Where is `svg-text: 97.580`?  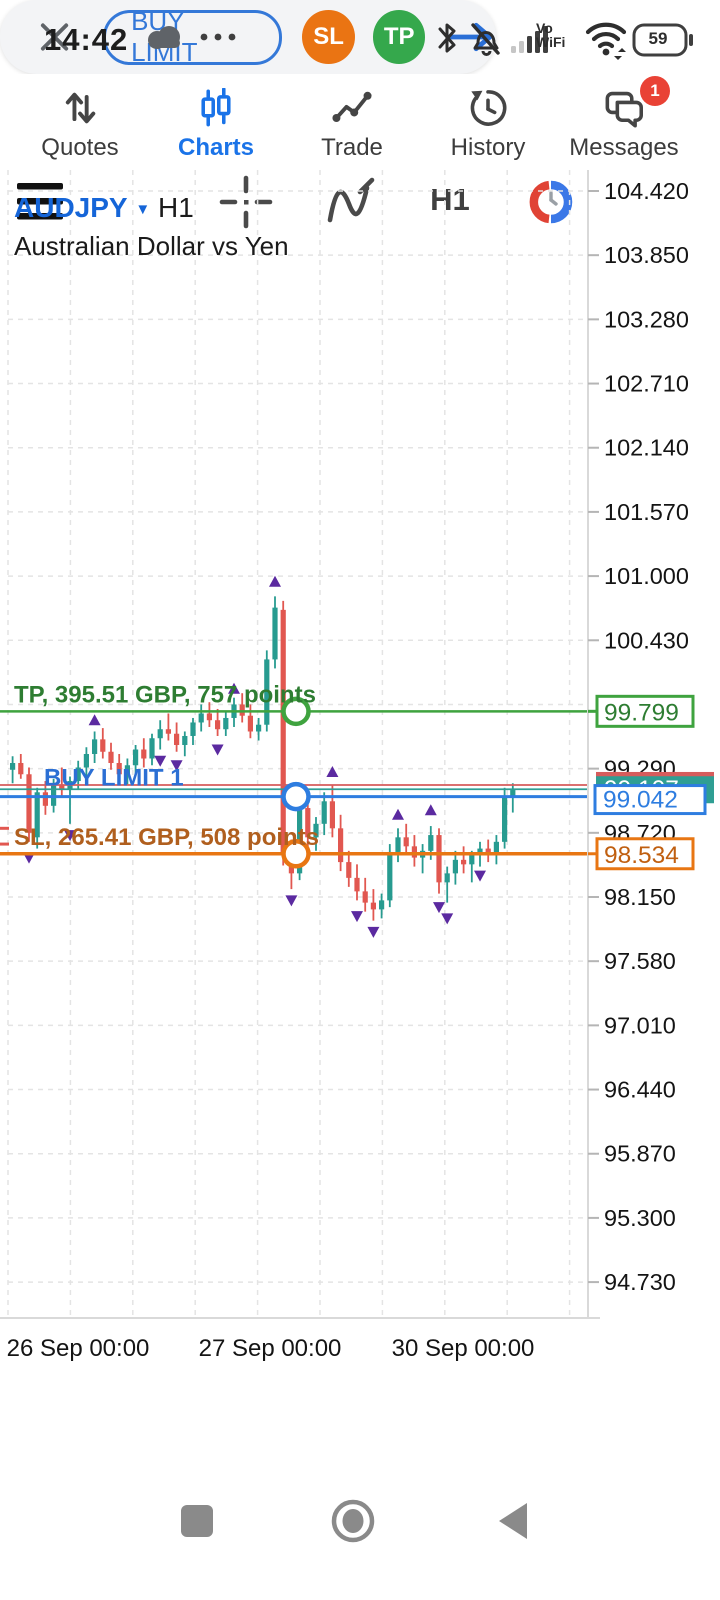
svg-text: 97.580 is located at coordinates (640, 961).